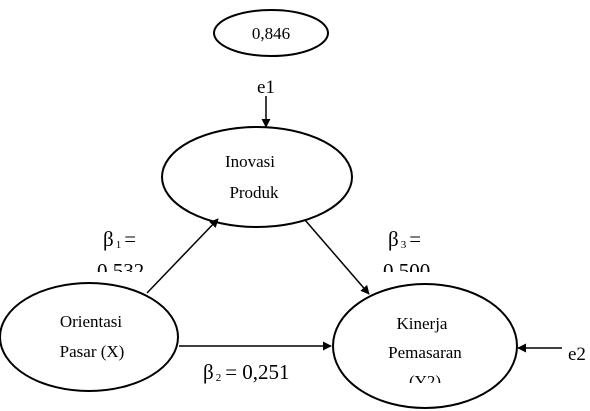 The height and width of the screenshot is (411, 590). Describe the element at coordinates (119, 239) in the screenshot. I see `beta1-coefficient: β 1 =` at that location.